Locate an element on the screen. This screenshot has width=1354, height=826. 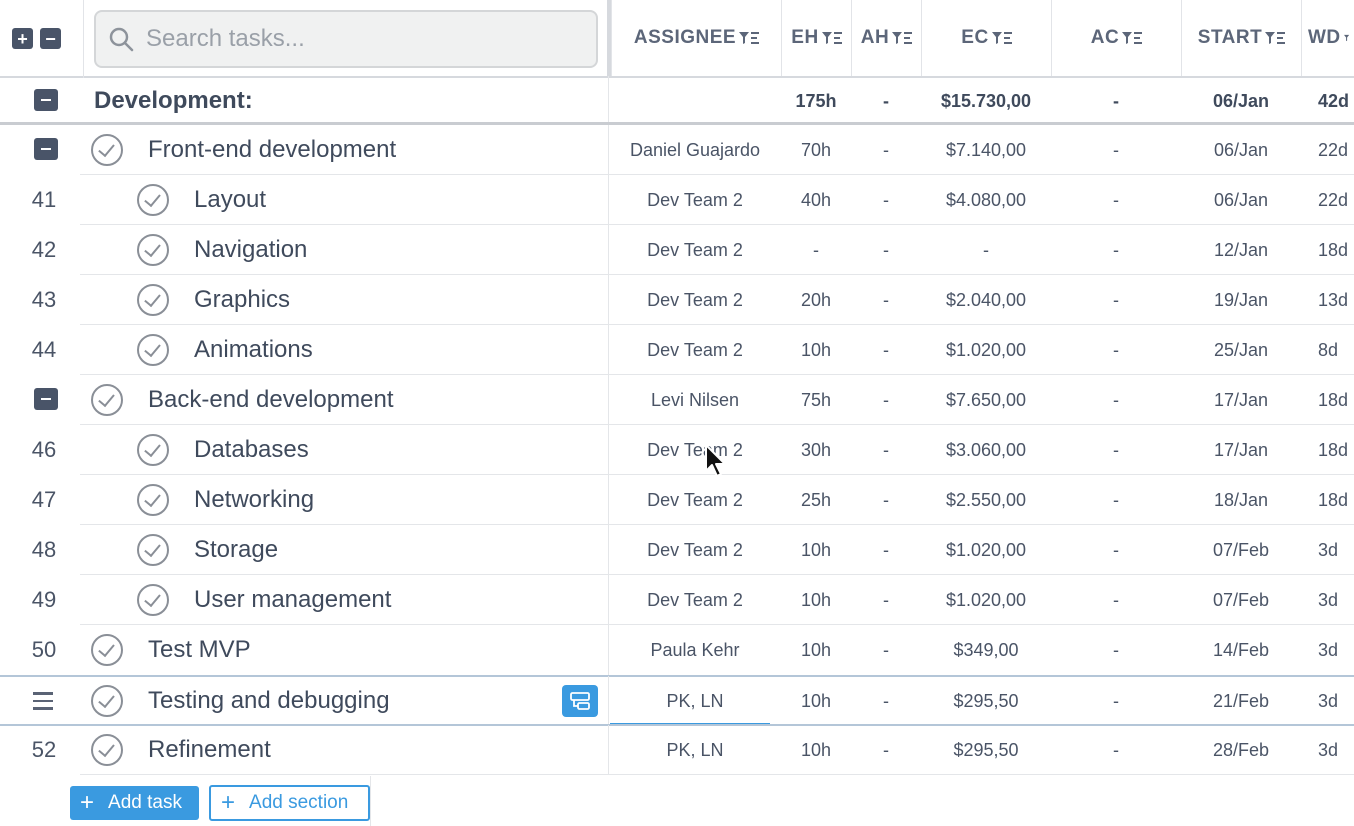
column-header-start: START is located at coordinates (1241, 38).